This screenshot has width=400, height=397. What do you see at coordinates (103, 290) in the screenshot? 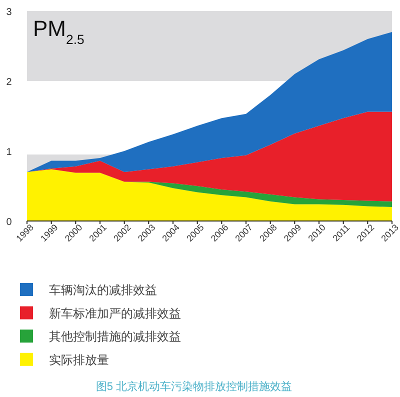
I see `legend-label: 车辆淘汰的减排效益` at bounding box center [103, 290].